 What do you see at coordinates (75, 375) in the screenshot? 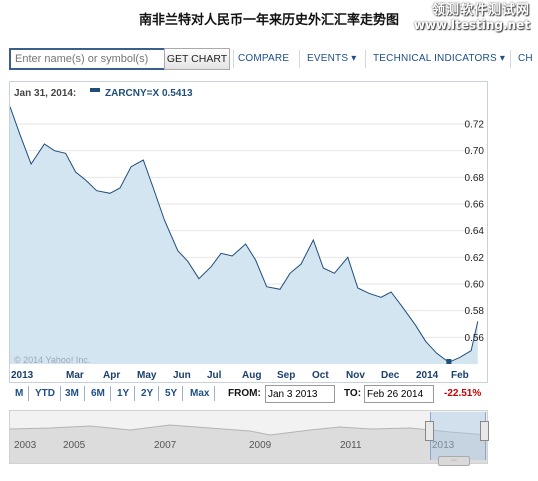
I see `x-tick-label: Mar` at bounding box center [75, 375].